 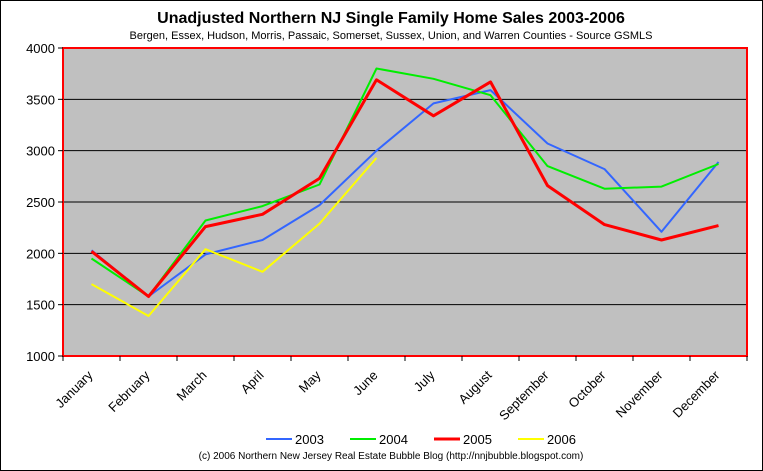 What do you see at coordinates (524, 395) in the screenshot?
I see `x-tick-label: September` at bounding box center [524, 395].